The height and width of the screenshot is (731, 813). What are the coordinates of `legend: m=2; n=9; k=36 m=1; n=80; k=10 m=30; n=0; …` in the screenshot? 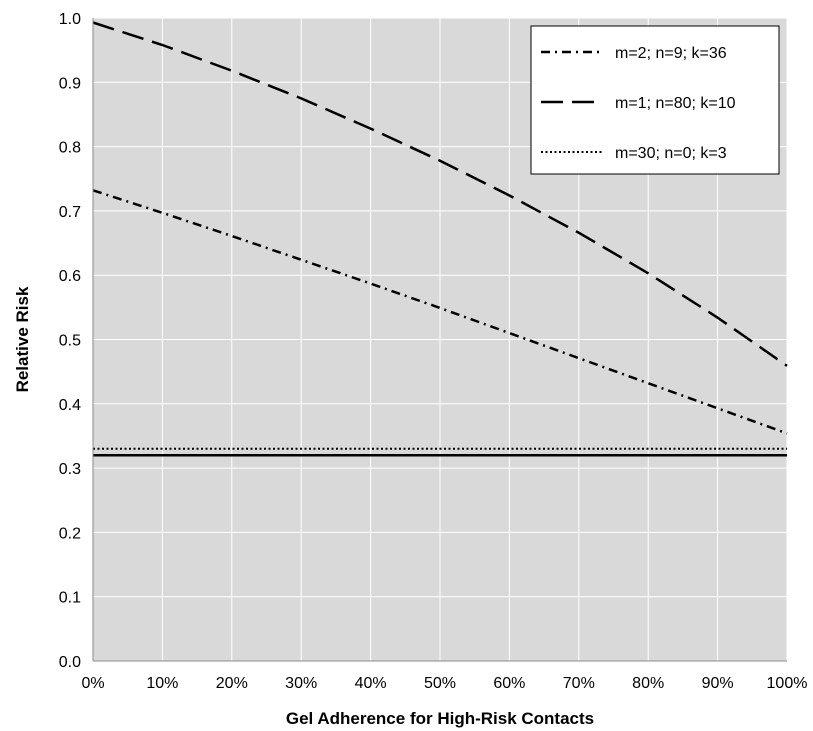 It's located at (655, 100).